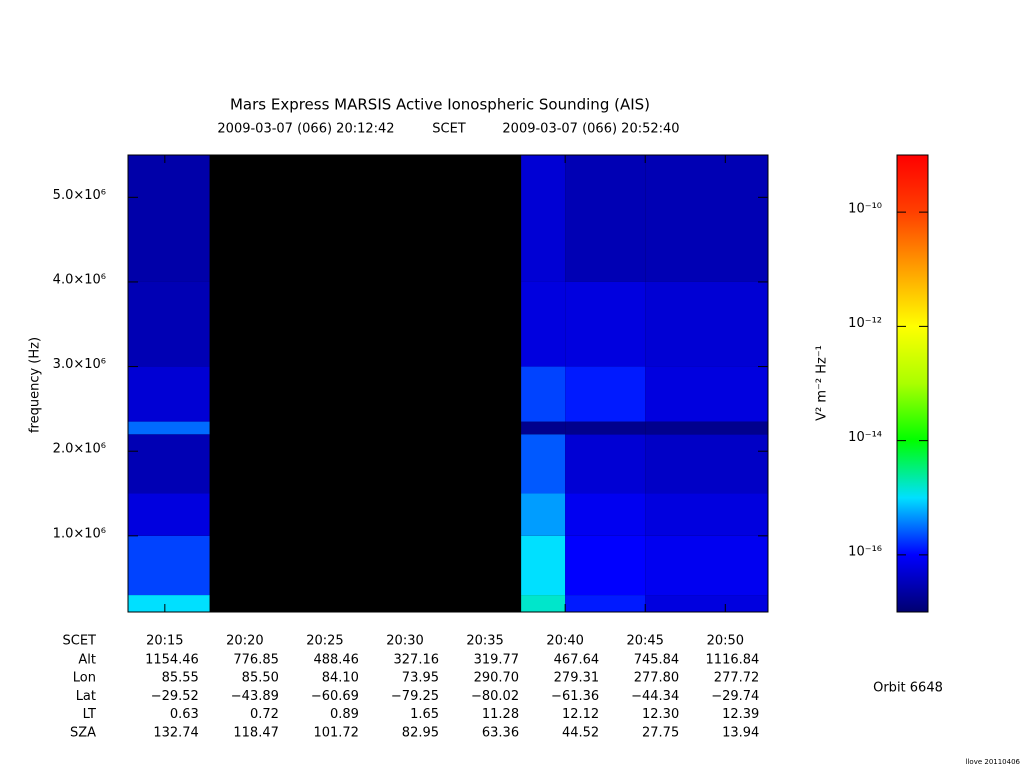  I want to click on table-cell: 85.50, so click(260, 678).